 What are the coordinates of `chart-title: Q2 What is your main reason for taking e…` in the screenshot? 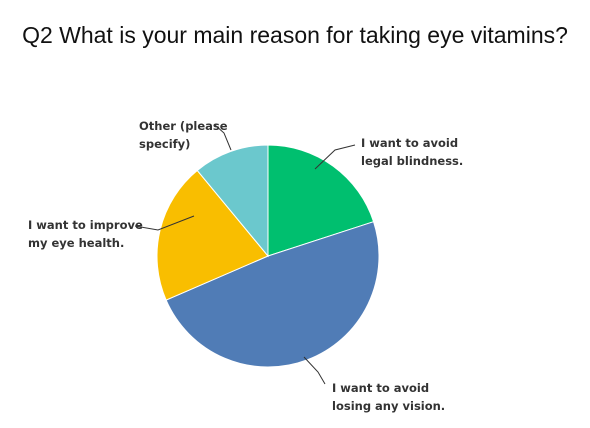 It's located at (295, 35).